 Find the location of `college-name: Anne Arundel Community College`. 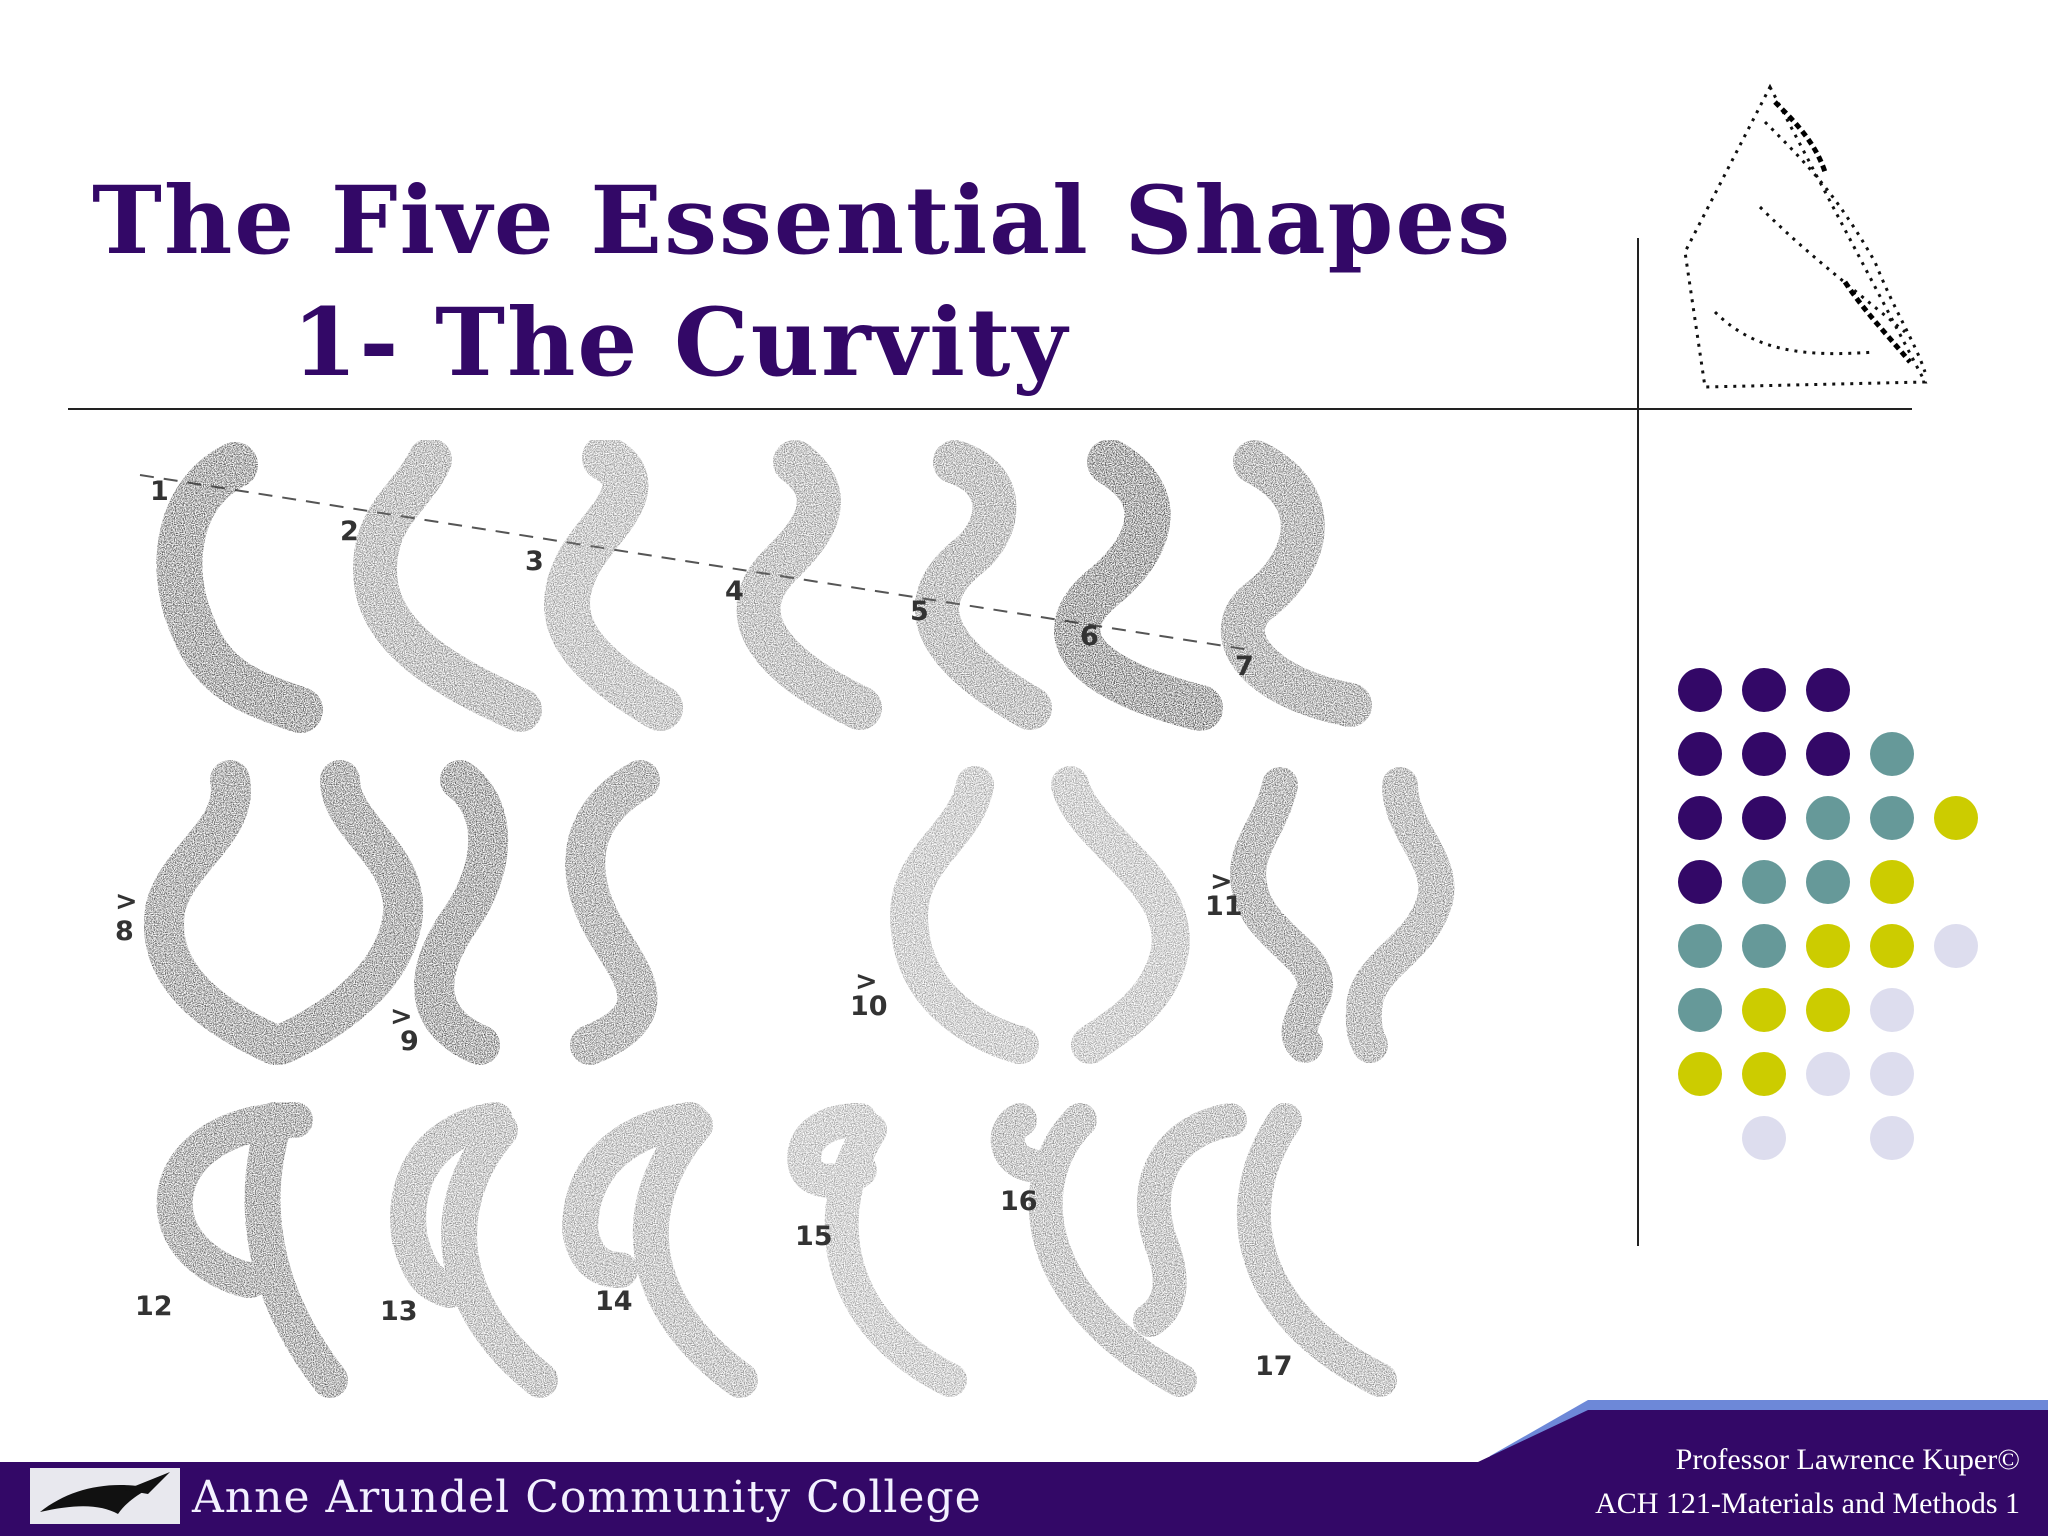

college-name: Anne Arundel Community College is located at coordinates (587, 1497).